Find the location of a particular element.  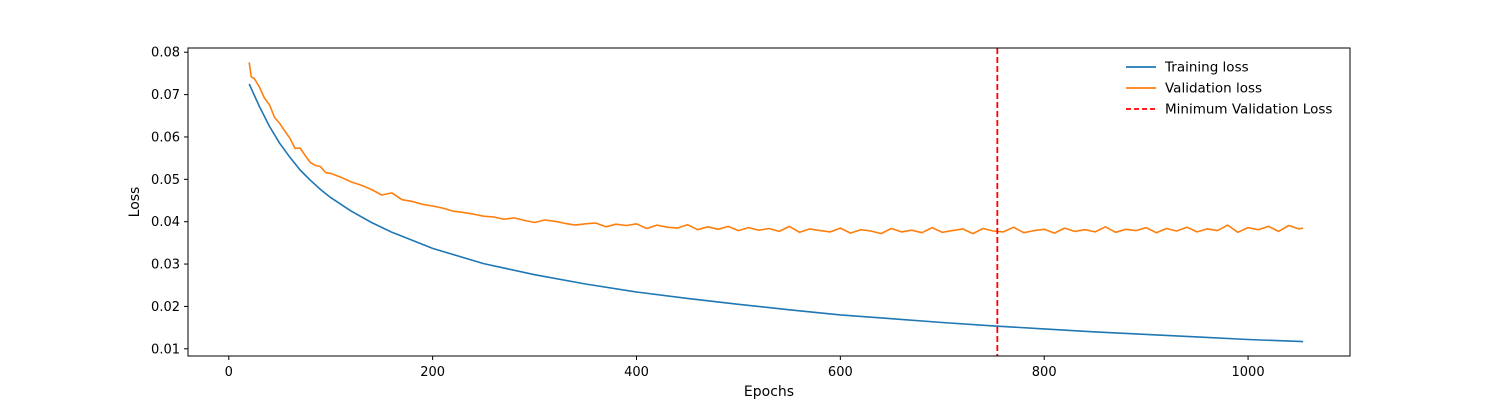

x-tick-label: 800 is located at coordinates (1044, 372).